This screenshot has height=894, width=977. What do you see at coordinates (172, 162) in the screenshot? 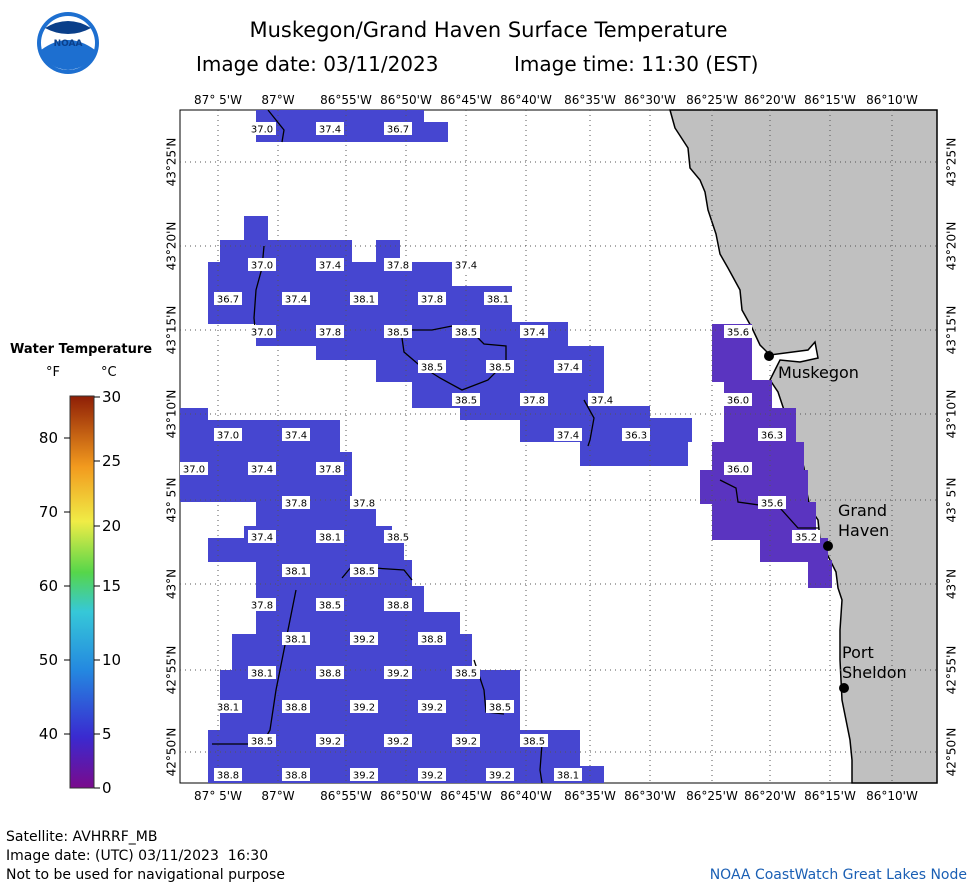
I see `latitude-label: 43°25'N` at bounding box center [172, 162].